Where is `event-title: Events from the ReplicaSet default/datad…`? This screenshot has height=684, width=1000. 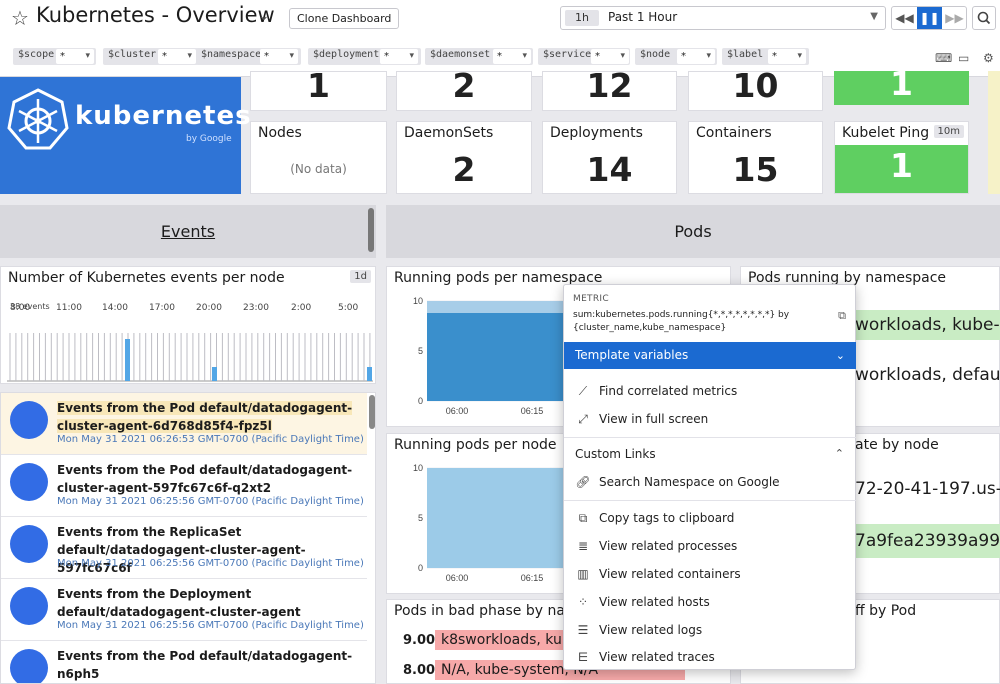 event-title: Events from the ReplicaSet default/datad… is located at coordinates (181, 550).